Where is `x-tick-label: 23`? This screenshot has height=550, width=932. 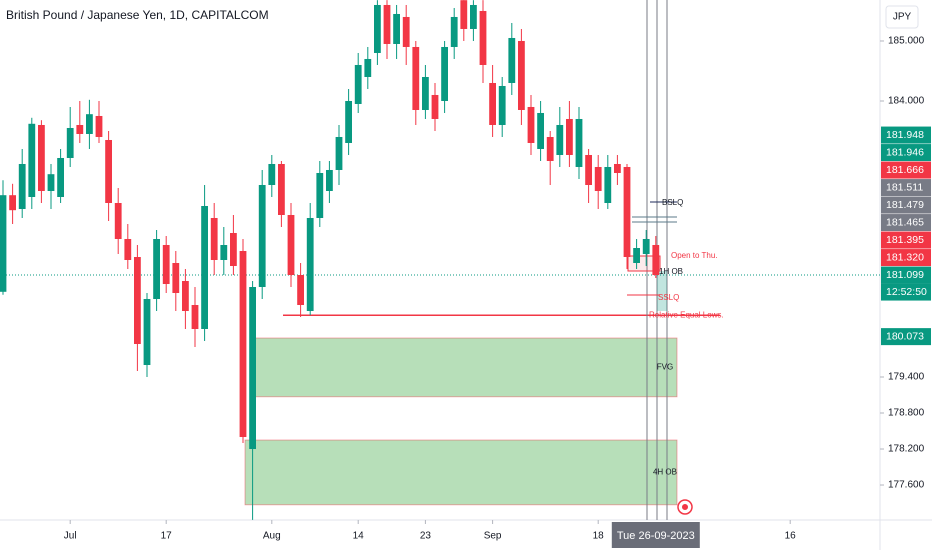 x-tick-label: 23 is located at coordinates (426, 536).